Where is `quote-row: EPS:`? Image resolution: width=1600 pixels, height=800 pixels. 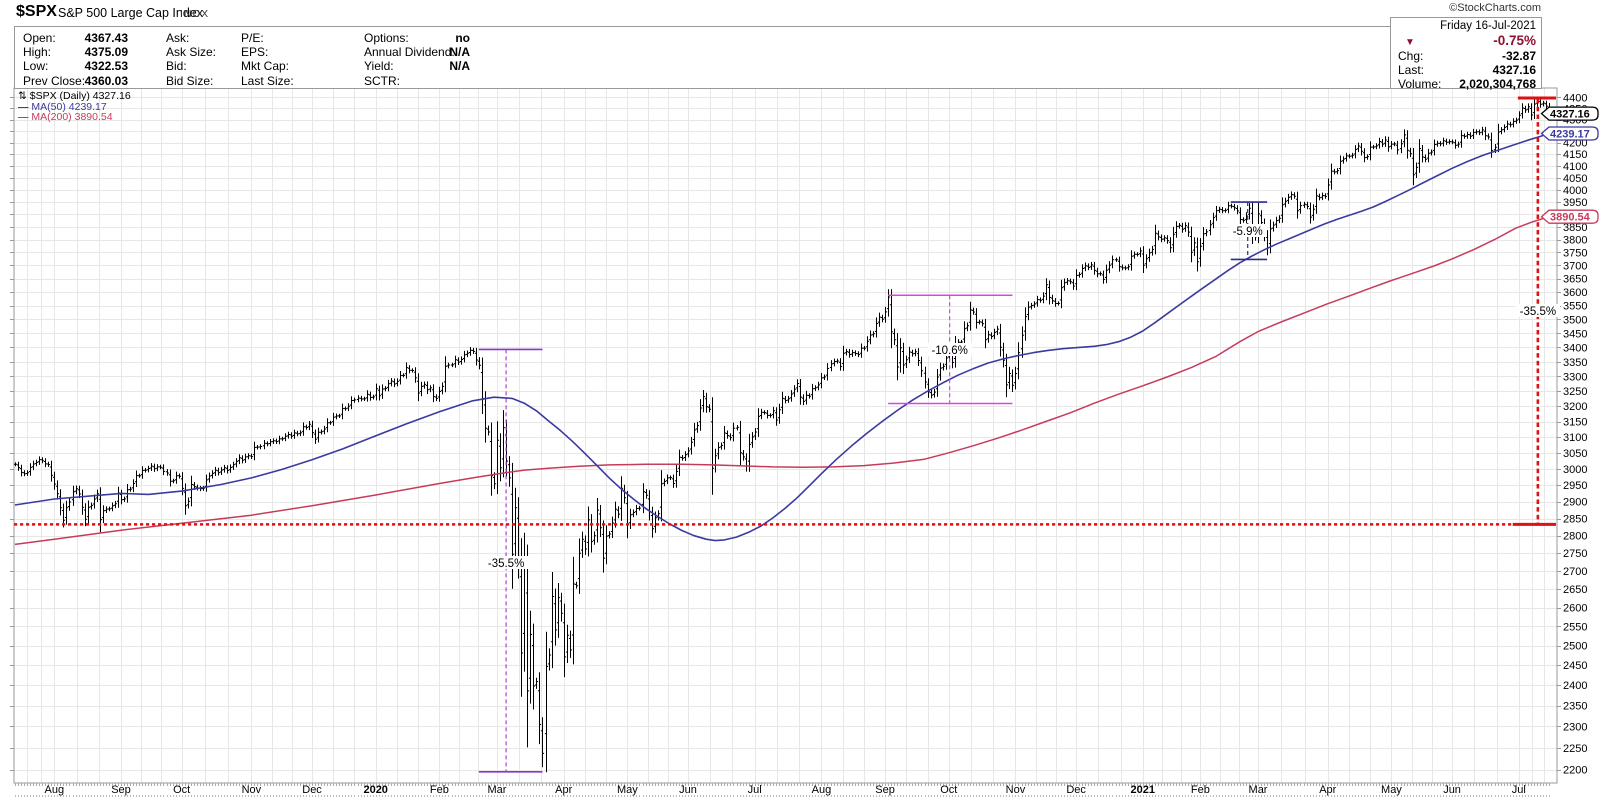
quote-row: EPS: is located at coordinates (296, 52).